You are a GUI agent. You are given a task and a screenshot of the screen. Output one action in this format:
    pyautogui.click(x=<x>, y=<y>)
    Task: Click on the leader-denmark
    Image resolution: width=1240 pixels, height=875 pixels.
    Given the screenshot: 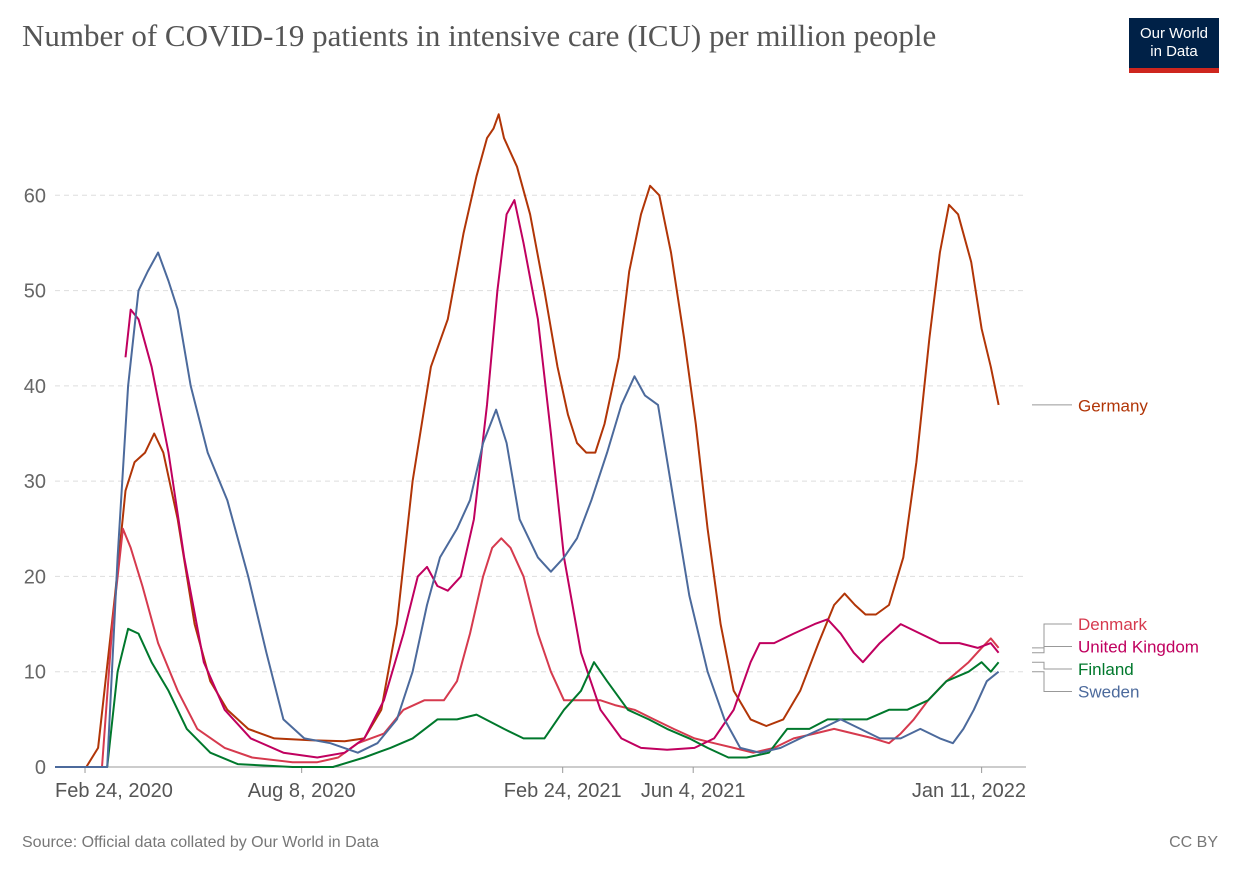 What is the action you would take?
    pyautogui.click(x=1052, y=636)
    